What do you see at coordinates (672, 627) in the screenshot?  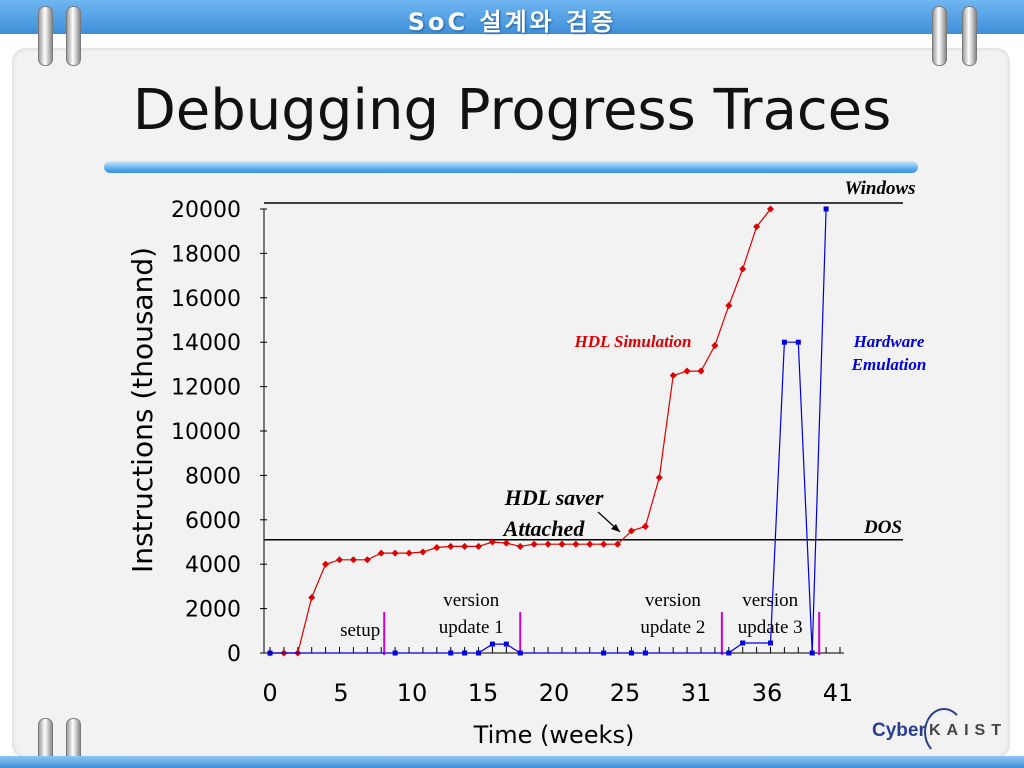 I see `marker-label: update 2` at bounding box center [672, 627].